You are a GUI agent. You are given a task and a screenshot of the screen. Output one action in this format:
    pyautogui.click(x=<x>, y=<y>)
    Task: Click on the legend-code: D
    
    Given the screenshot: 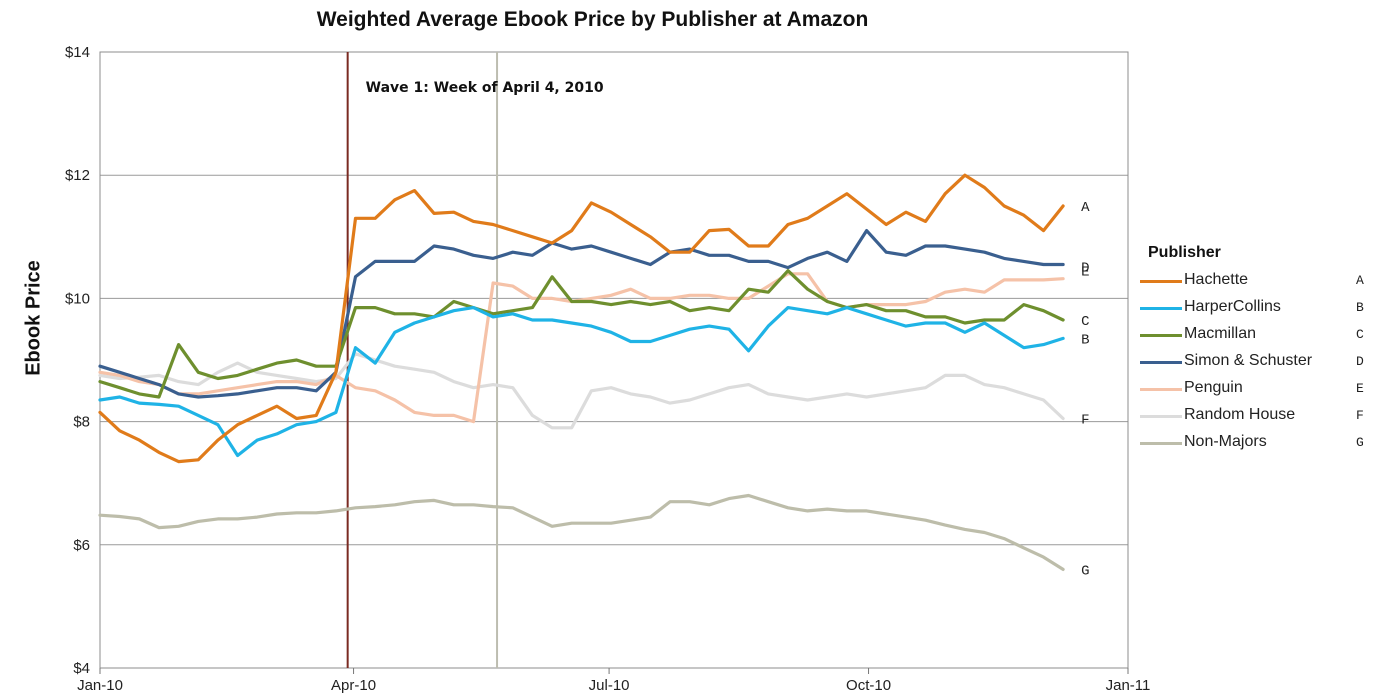 What is the action you would take?
    pyautogui.click(x=1360, y=361)
    